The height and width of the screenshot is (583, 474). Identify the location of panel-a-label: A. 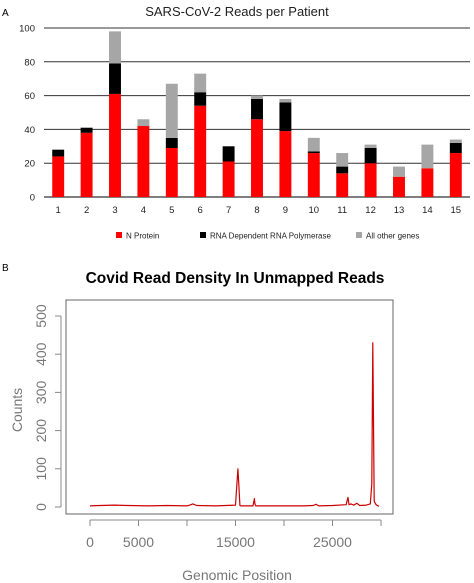
(5, 13).